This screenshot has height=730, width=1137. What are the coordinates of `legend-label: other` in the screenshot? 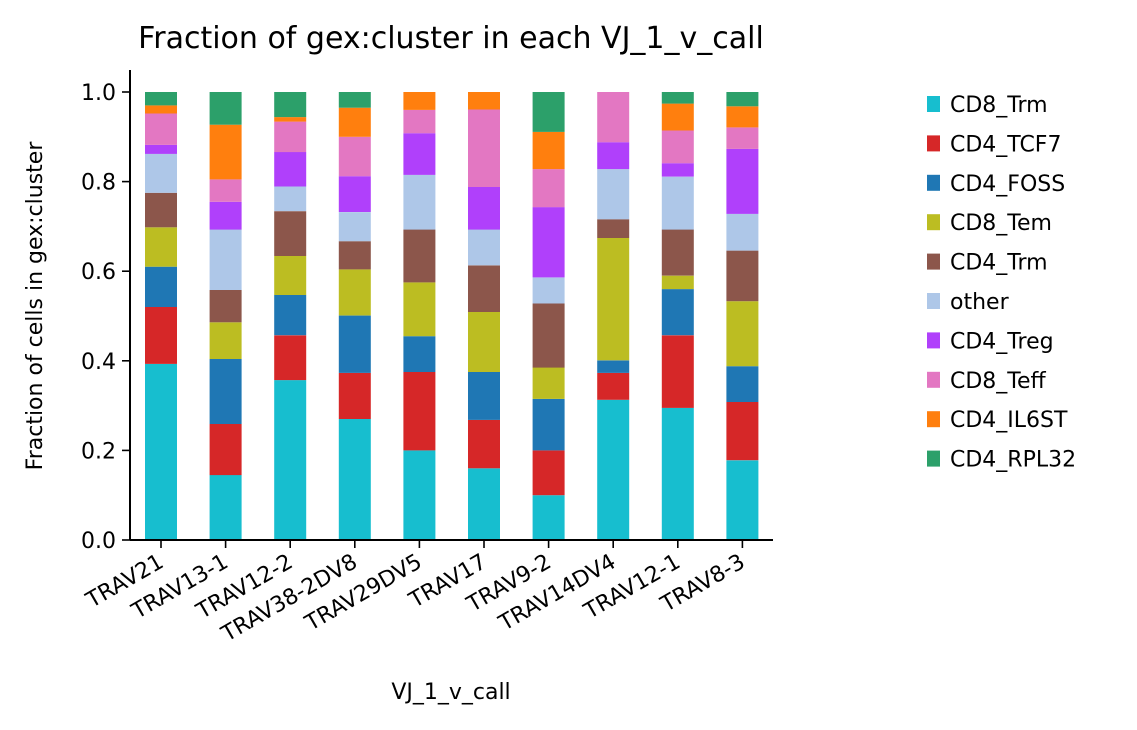 It's located at (980, 302).